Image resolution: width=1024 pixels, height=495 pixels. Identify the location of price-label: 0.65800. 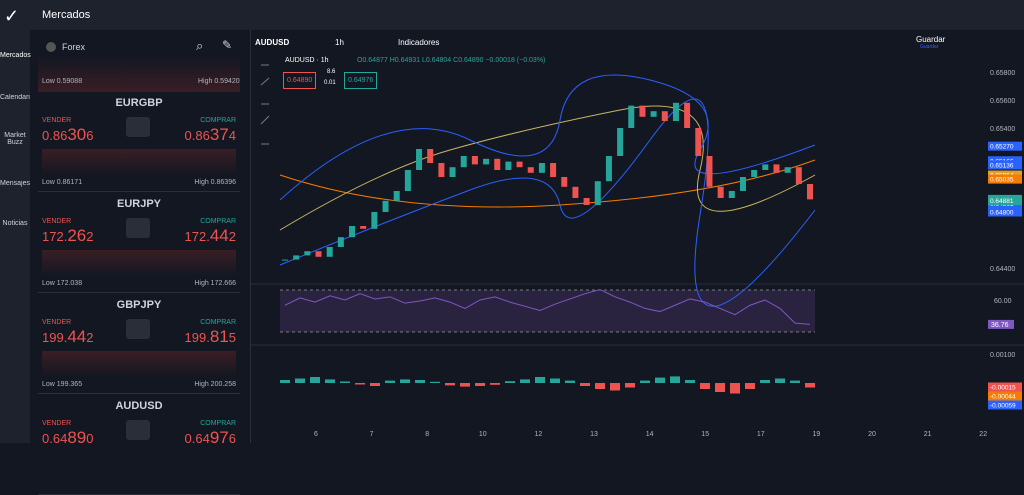
(1002, 73).